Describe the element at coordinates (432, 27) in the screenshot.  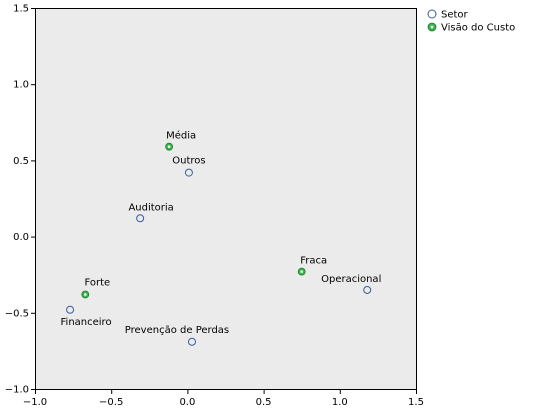
I see `legend-marker-center` at that location.